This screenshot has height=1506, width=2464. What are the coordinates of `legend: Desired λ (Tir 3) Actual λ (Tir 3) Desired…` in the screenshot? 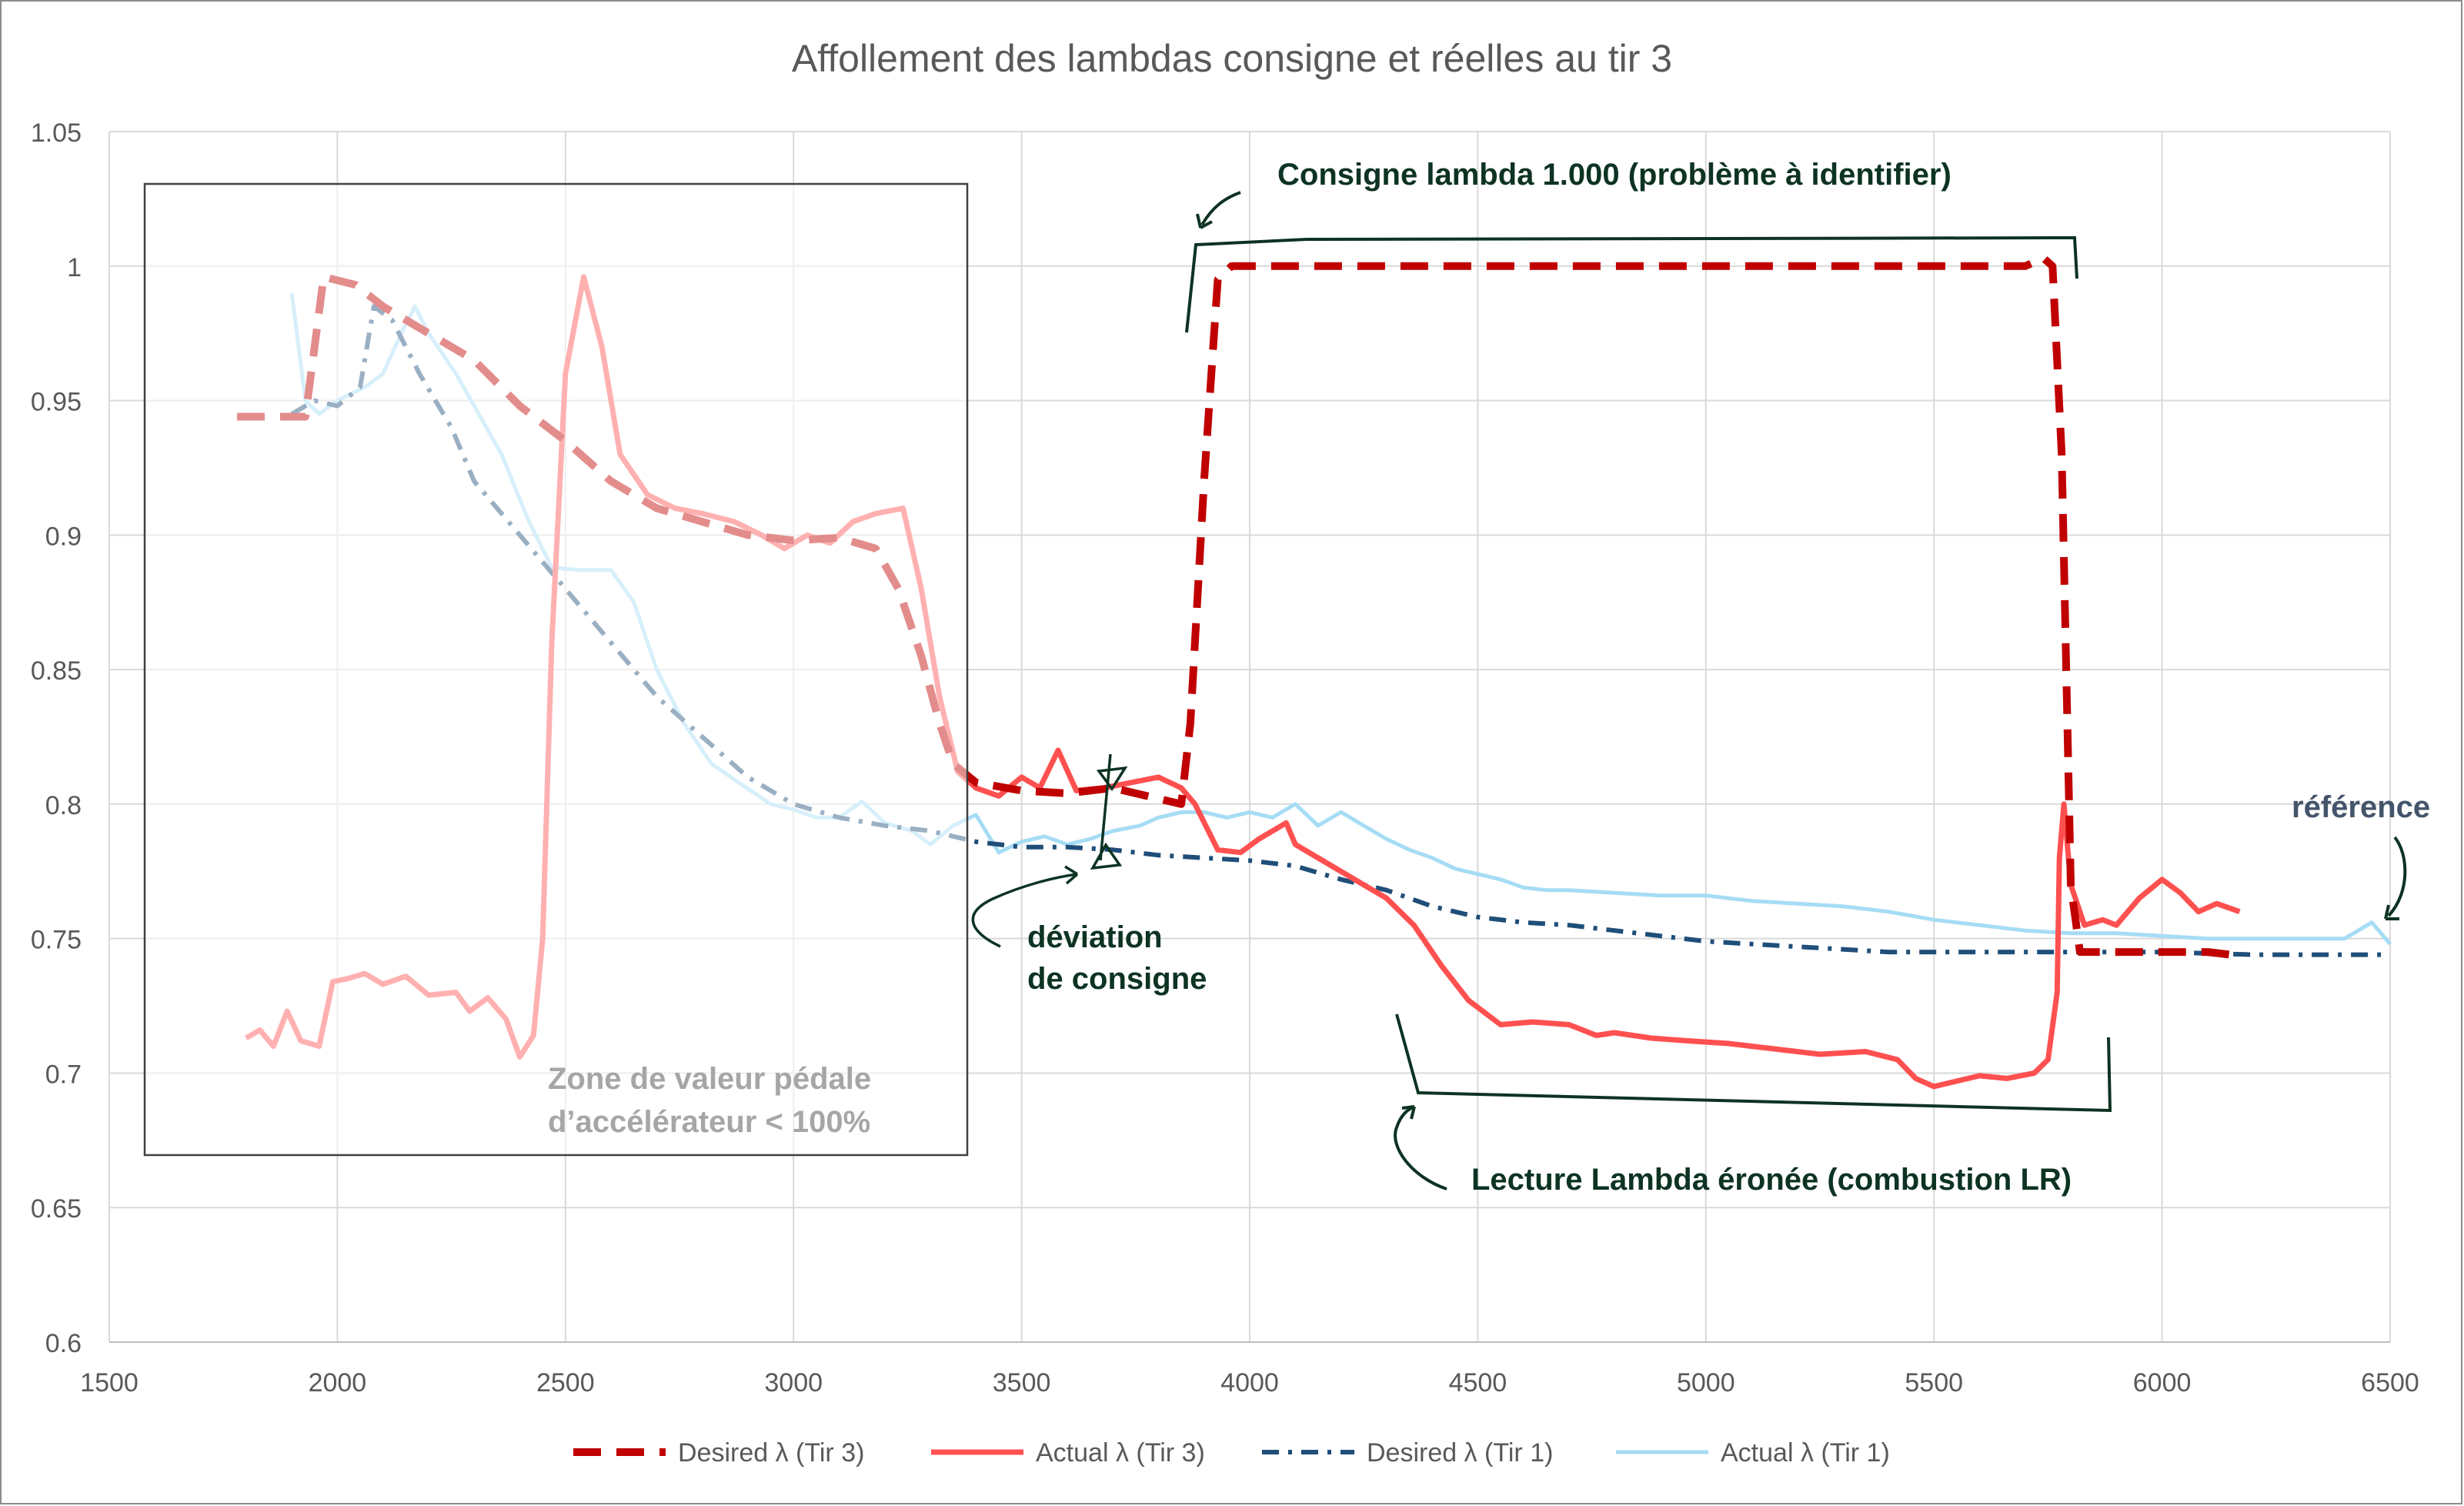 It's located at (1231, 1453).